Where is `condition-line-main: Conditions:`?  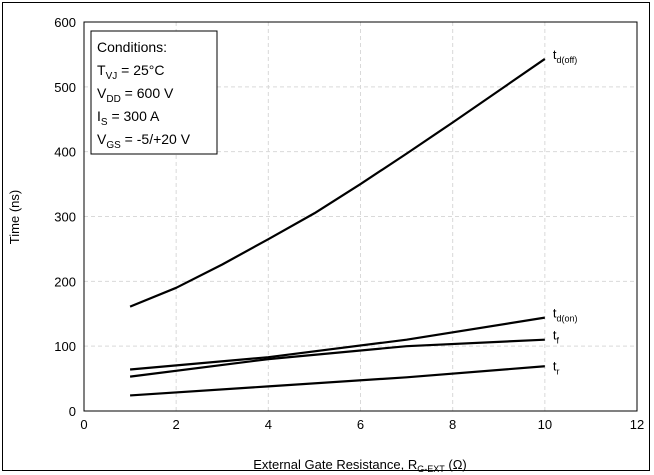
condition-line-main: Conditions: is located at coordinates (132, 47).